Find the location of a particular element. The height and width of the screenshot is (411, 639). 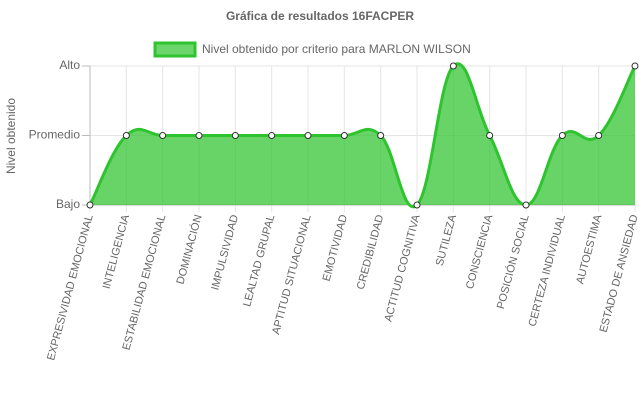

y-tick-label: Promedio is located at coordinates (55, 135).